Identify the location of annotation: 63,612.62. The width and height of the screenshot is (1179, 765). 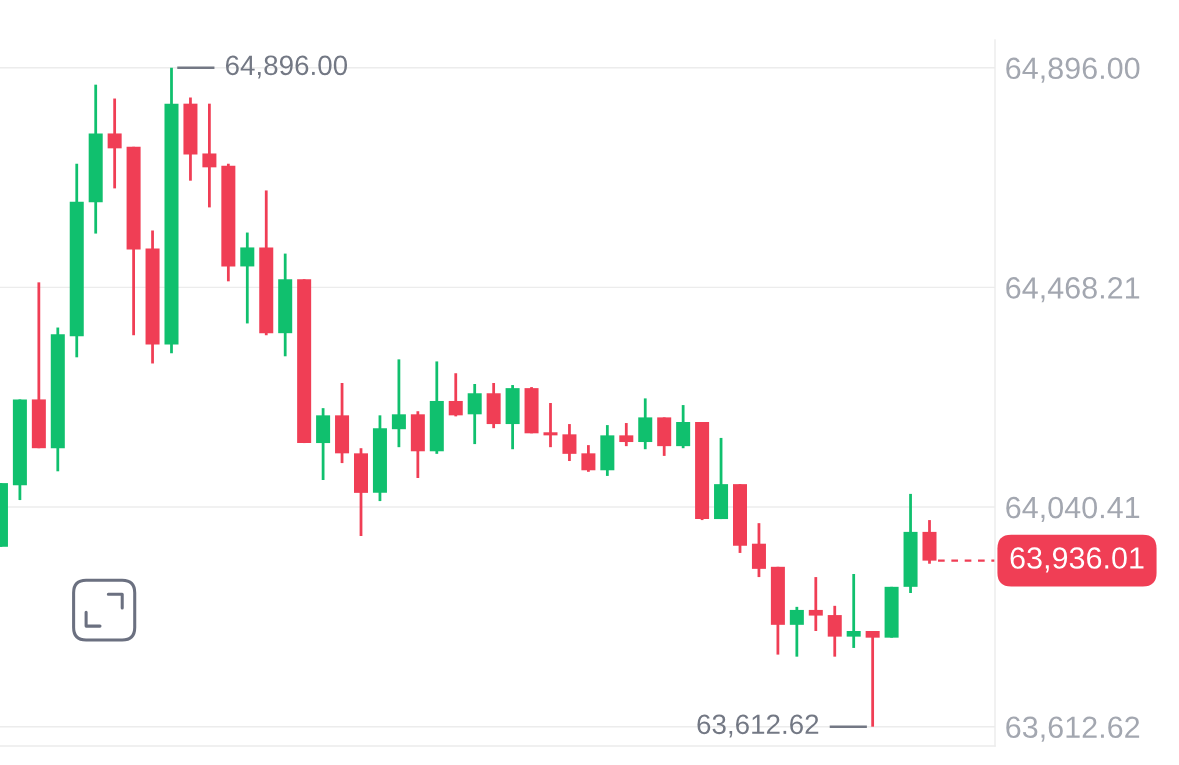
(758, 726).